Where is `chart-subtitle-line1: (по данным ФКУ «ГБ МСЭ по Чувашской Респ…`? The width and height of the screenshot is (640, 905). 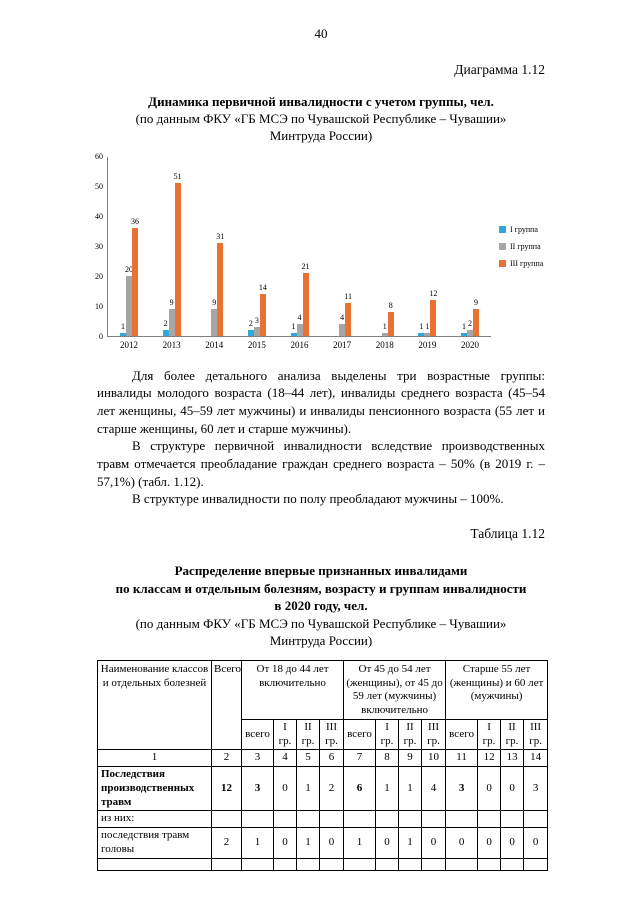
chart-subtitle-line1: (по данным ФКУ «ГБ МСЭ по Чувашской Респ… is located at coordinates (321, 118).